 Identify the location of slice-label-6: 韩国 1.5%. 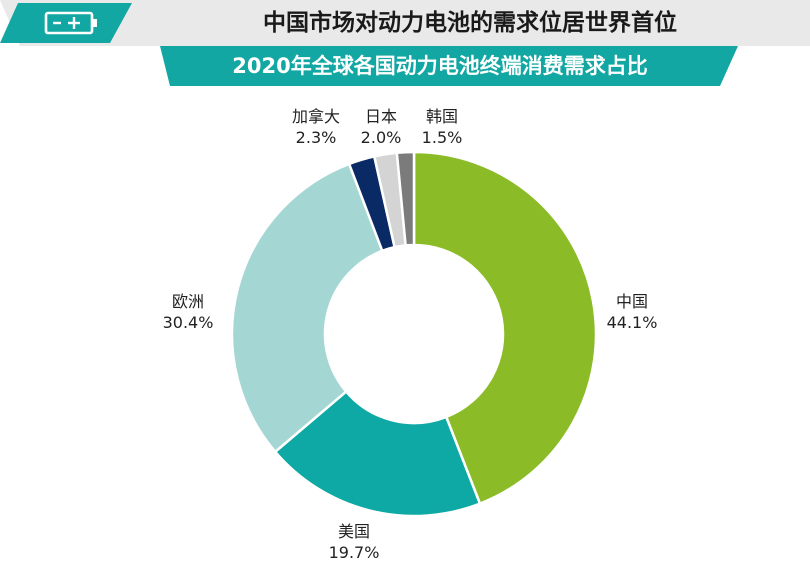
(442, 127).